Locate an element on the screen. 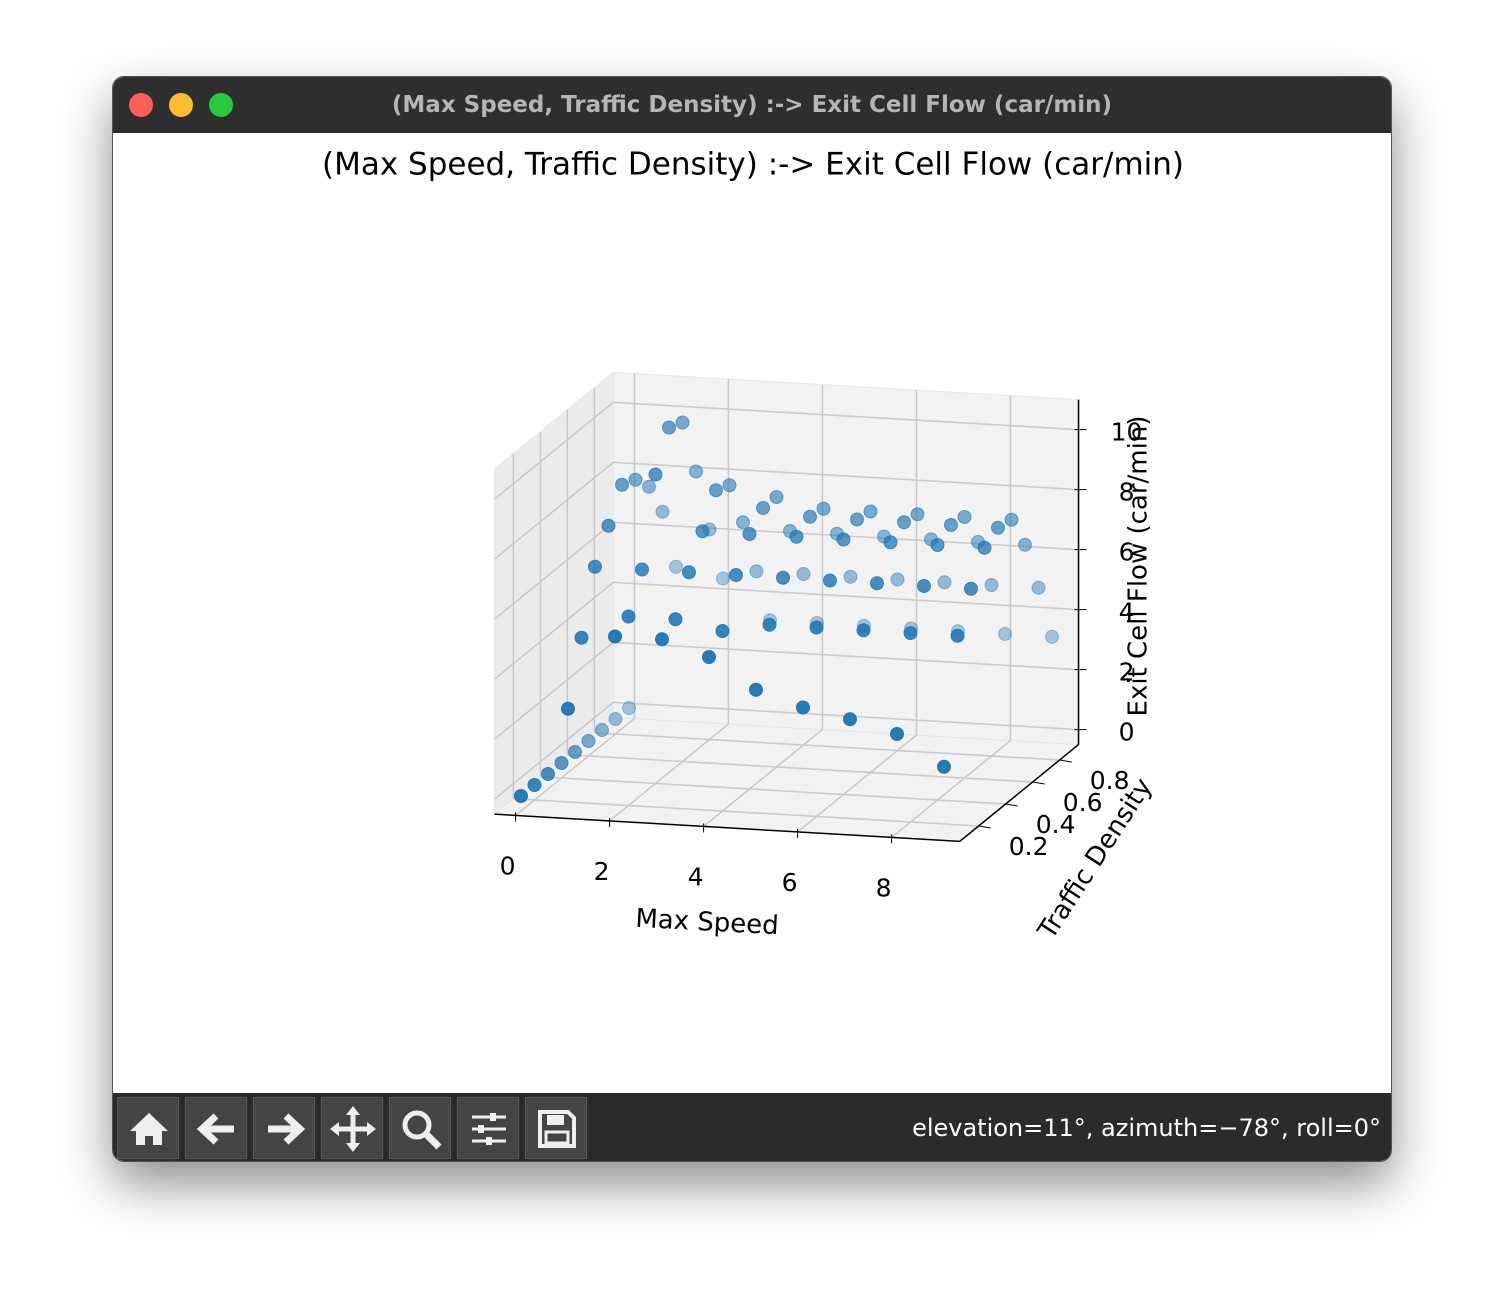  forward-button is located at coordinates (284, 1128).